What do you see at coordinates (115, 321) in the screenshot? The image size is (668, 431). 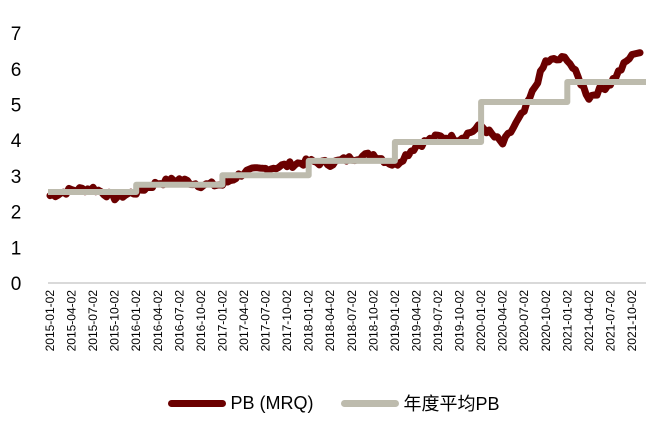 I see `x-tick-label: 2015-10-02` at bounding box center [115, 321].